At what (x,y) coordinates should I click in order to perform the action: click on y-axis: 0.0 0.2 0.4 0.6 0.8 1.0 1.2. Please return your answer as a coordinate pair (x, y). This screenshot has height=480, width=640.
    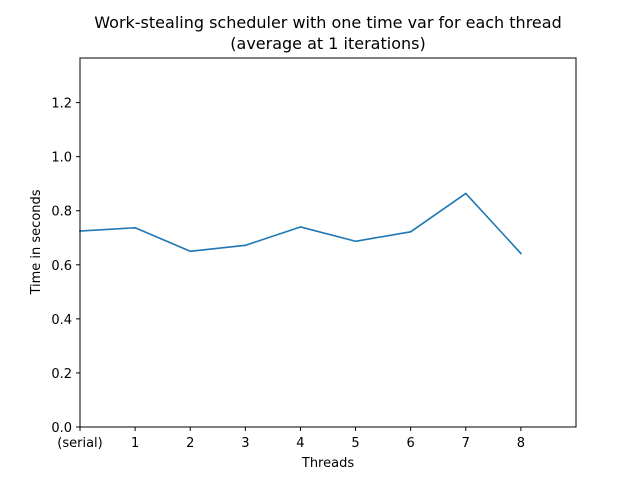
    Looking at the image, I should click on (65, 266).